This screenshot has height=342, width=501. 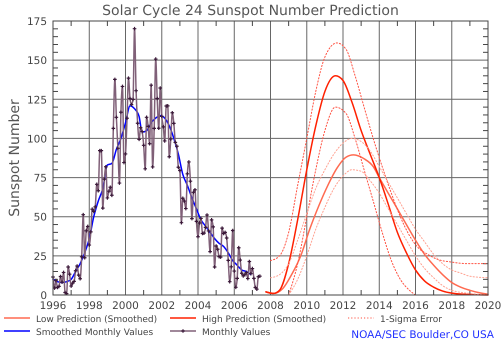 I want to click on text: NOAA/SEC Boulder,CO USA, so click(x=423, y=335).